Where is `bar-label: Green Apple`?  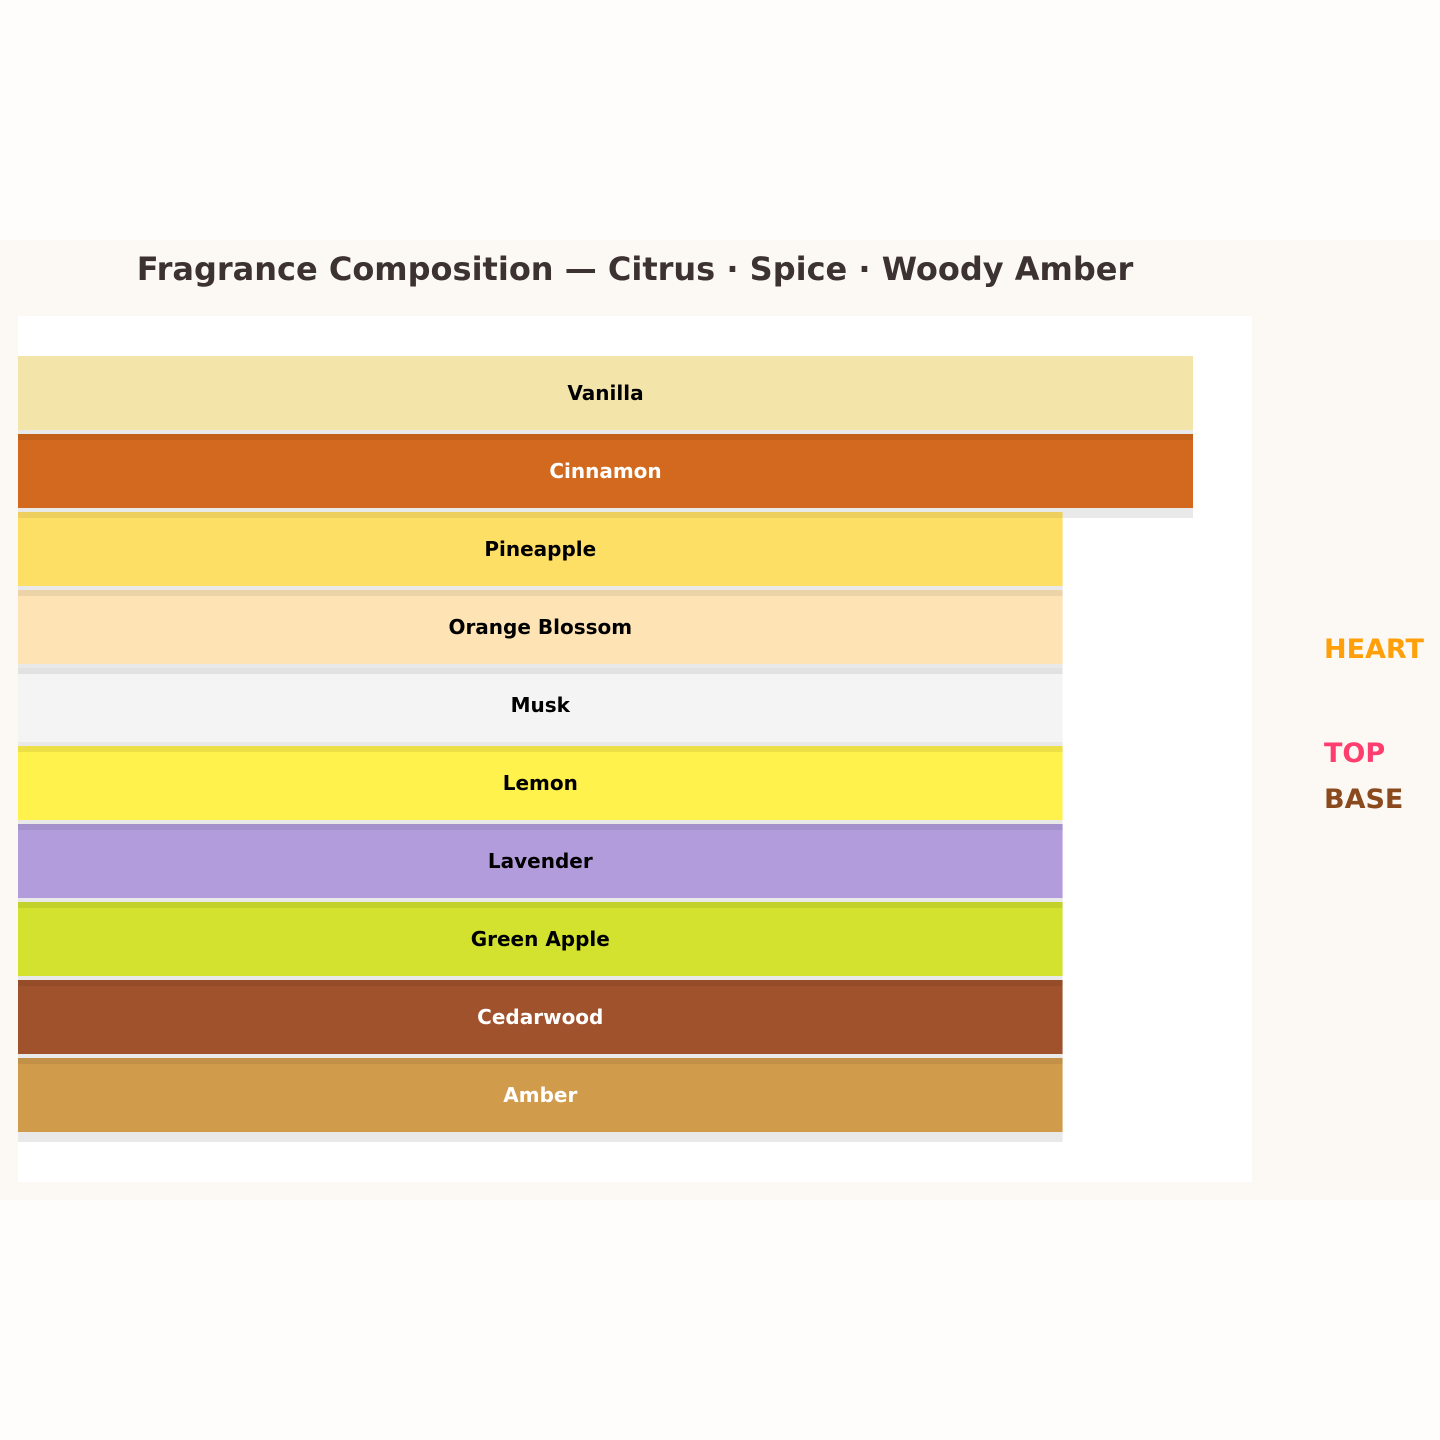 bar-label: Green Apple is located at coordinates (540, 939).